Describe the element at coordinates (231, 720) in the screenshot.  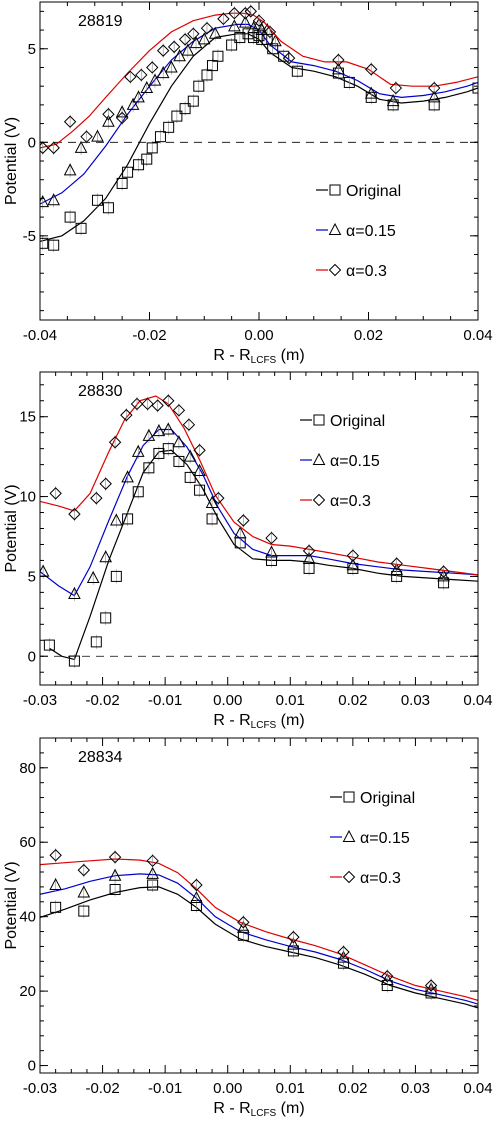
I see `x-axis-label-main: R - R` at that location.